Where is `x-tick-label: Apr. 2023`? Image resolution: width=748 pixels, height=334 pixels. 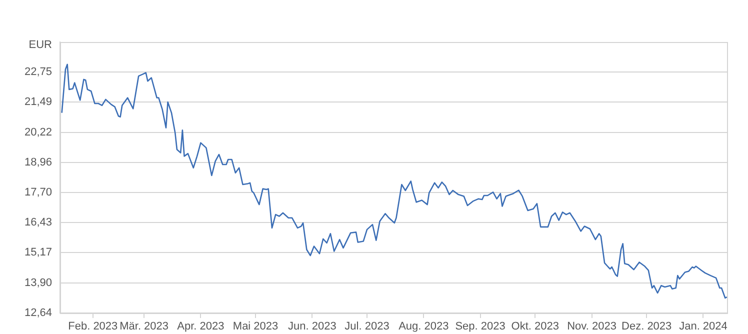
x-tick-label: Apr. 2023 is located at coordinates (200, 326).